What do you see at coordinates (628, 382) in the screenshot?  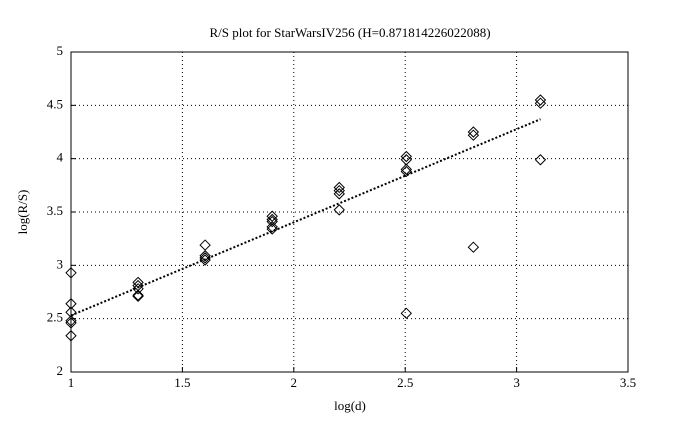 I see `x-tick-label: 3.5` at bounding box center [628, 382].